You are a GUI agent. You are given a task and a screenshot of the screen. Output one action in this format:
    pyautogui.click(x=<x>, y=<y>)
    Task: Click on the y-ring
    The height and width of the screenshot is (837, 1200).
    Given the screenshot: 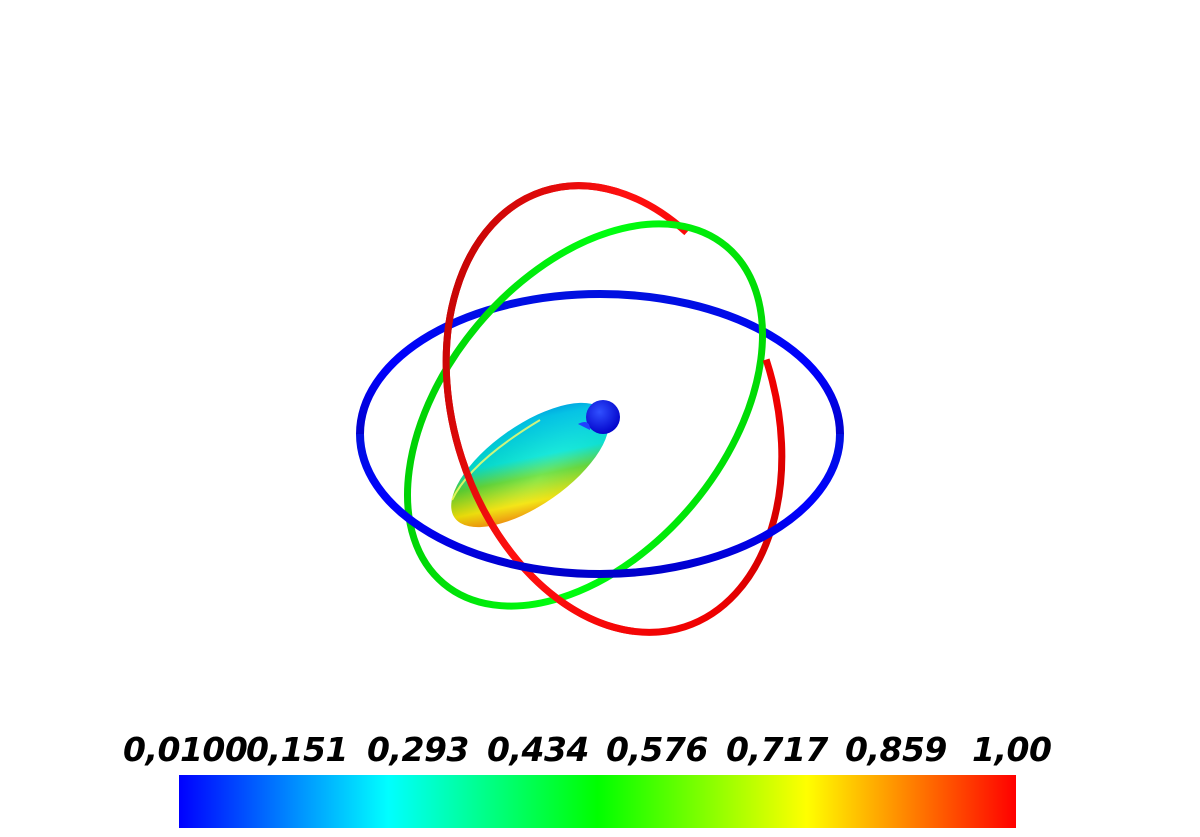 What is the action you would take?
    pyautogui.click(x=585, y=415)
    